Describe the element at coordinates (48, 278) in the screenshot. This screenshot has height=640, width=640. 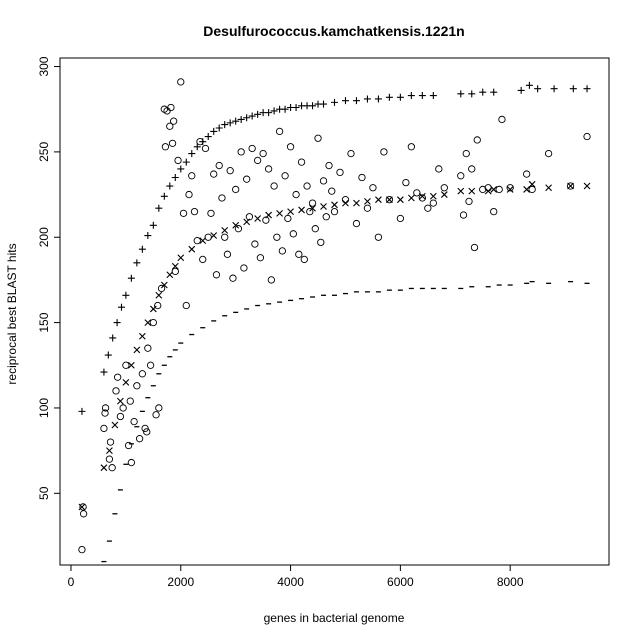
I see `y-axis: 50 100 150 200 250 300` at that location.